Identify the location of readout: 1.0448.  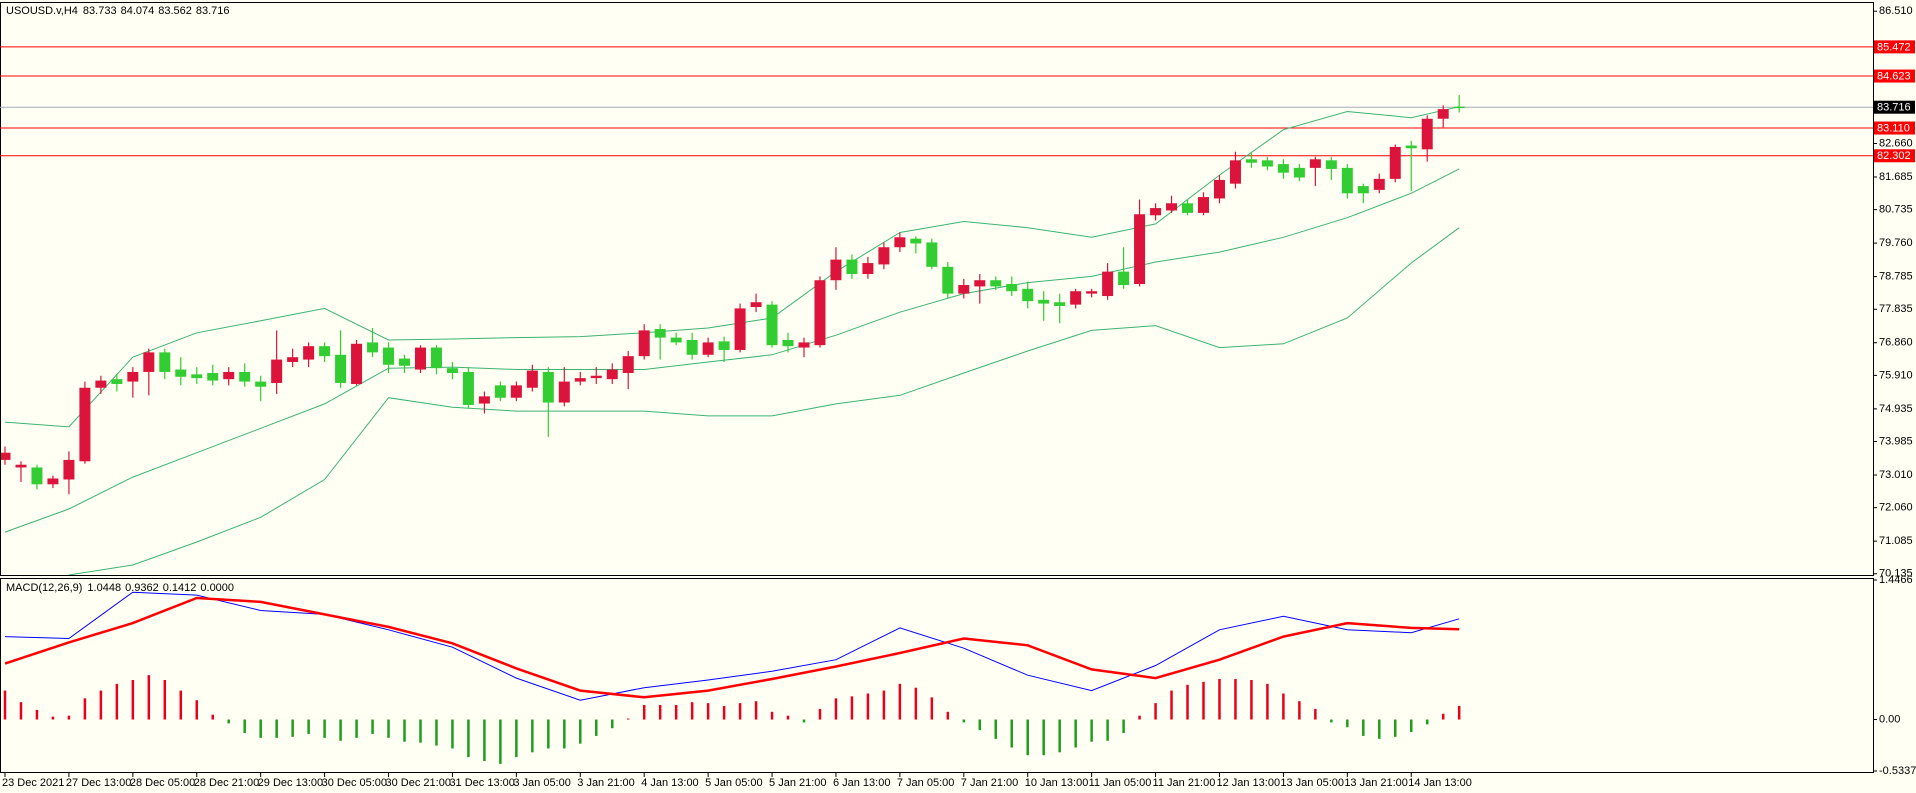
(104, 588).